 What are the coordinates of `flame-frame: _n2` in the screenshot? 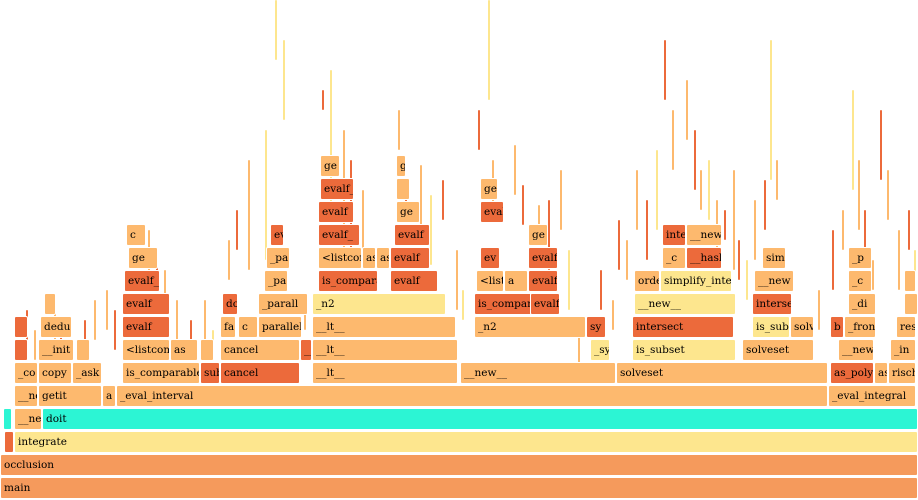 It's located at (530, 327).